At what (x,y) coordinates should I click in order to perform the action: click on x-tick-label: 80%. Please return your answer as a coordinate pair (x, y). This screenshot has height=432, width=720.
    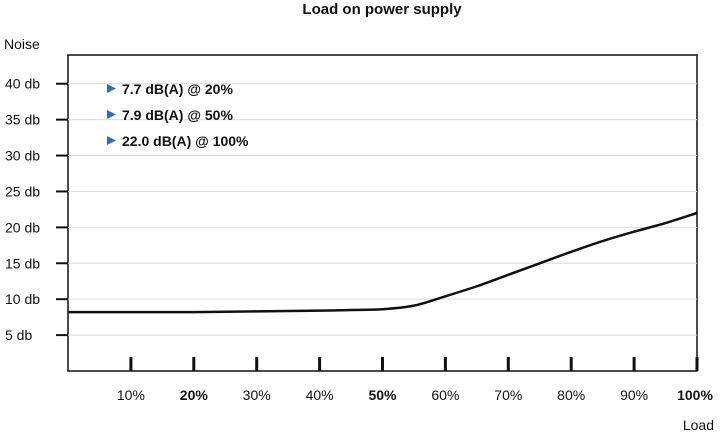
    Looking at the image, I should click on (571, 395).